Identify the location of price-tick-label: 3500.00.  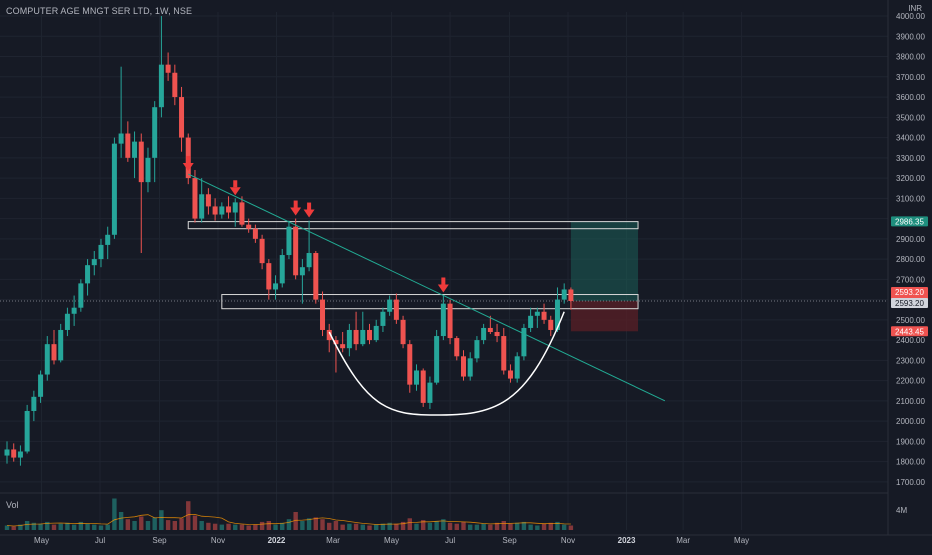
(910, 117).